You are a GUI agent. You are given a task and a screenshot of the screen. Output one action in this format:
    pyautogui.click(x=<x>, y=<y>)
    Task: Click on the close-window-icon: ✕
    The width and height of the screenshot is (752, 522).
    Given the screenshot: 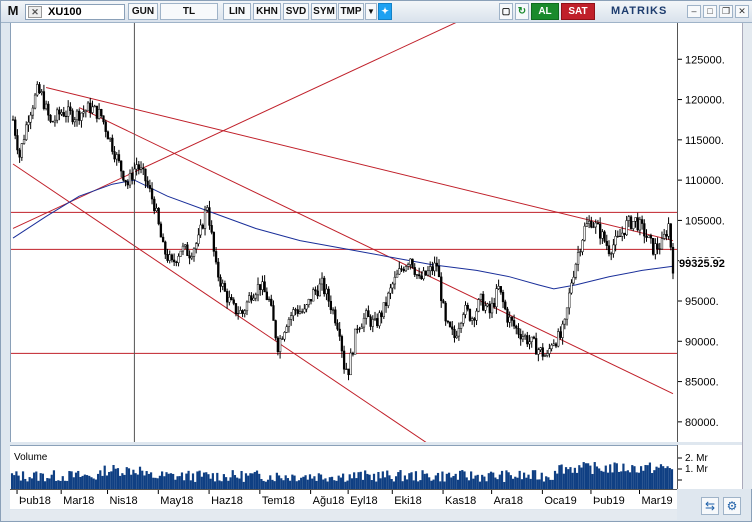 What is the action you would take?
    pyautogui.click(x=742, y=11)
    